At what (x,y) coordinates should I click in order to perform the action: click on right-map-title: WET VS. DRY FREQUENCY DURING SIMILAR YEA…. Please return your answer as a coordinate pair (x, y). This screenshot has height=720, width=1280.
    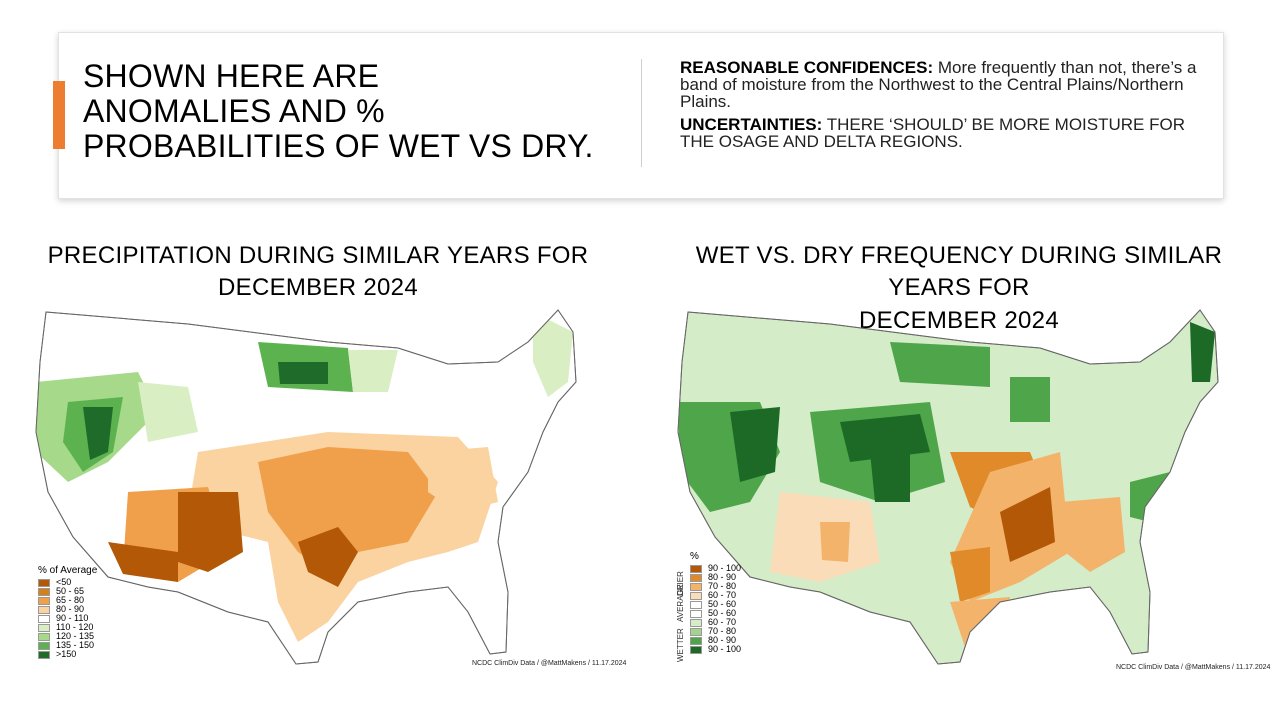
    Looking at the image, I should click on (959, 288).